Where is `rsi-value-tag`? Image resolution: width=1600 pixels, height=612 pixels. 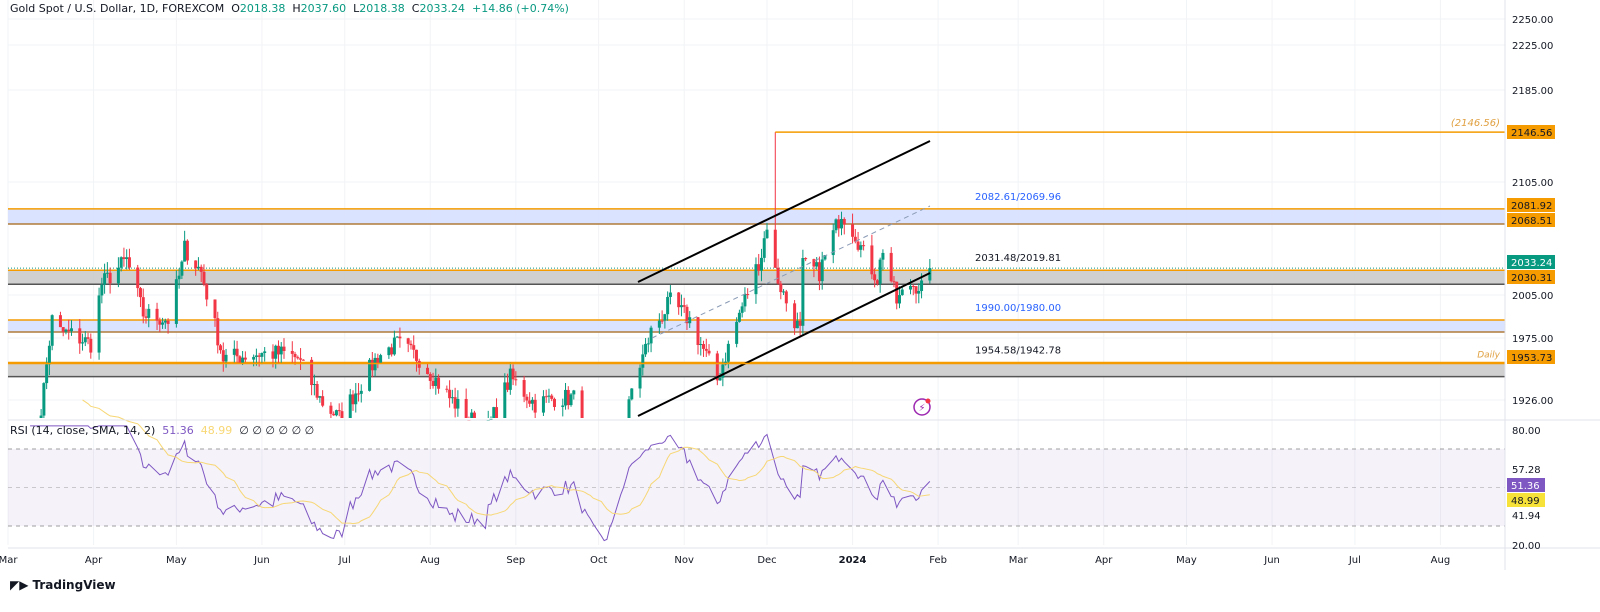
rsi-value-tag is located at coordinates (1526, 485).